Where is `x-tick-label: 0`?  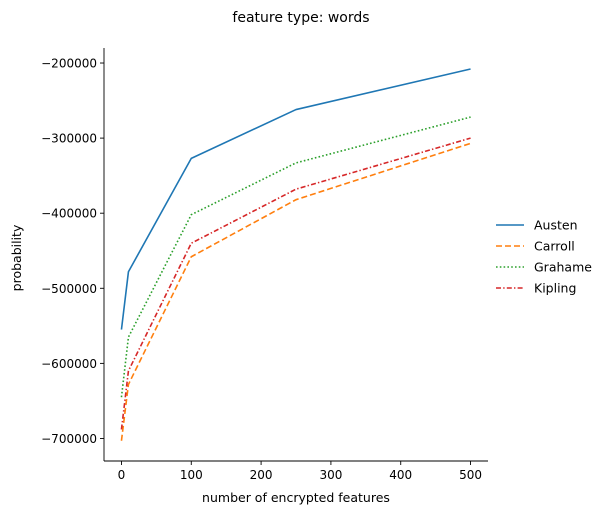 x-tick-label: 0 is located at coordinates (122, 475).